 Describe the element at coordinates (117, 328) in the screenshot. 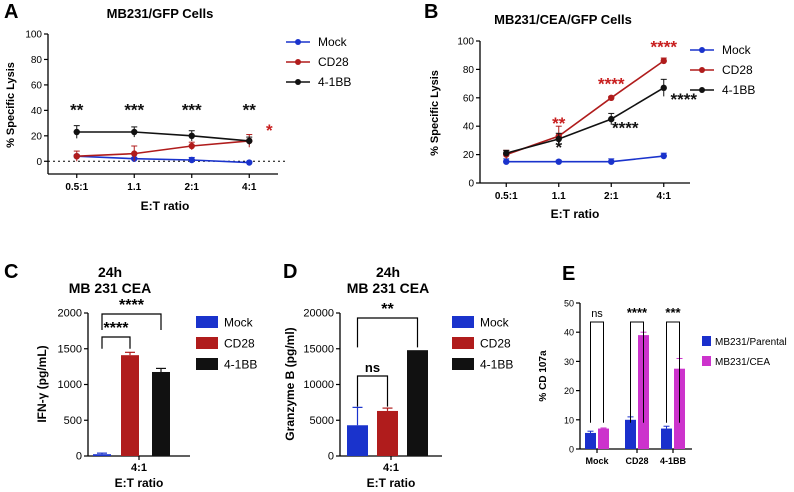

I see `chart-c-comparison-label: ****` at that location.